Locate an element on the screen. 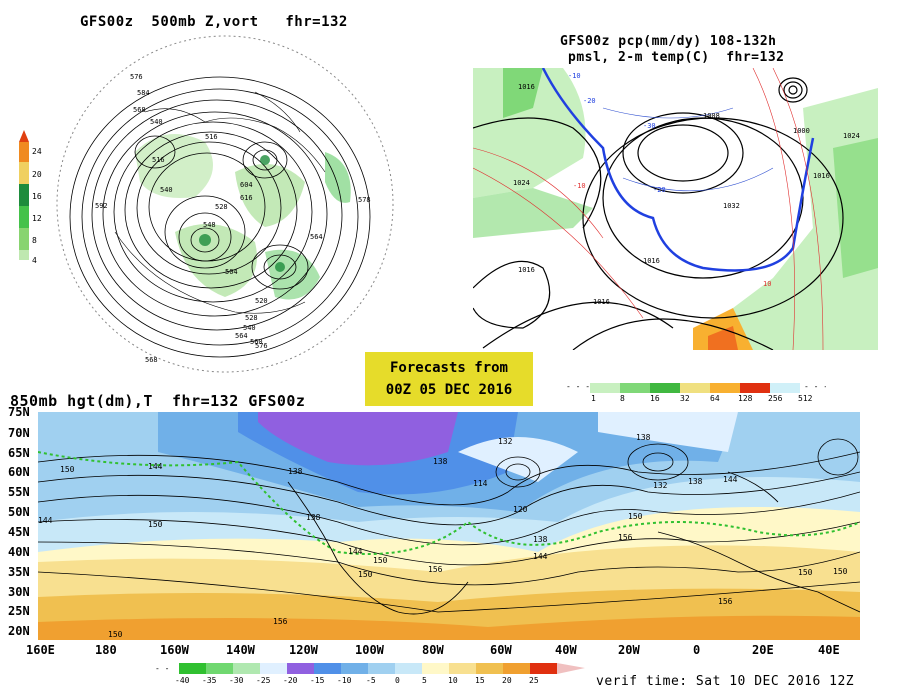  lat-label: 70N is located at coordinates (19, 433).